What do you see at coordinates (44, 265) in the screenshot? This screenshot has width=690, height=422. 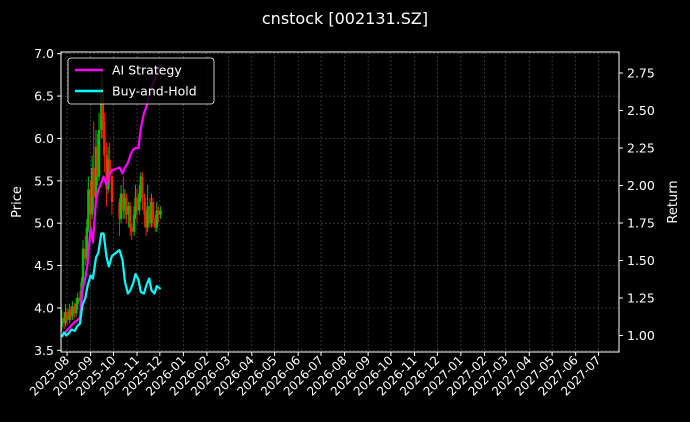 I see `left-tick-label: 4.5` at bounding box center [44, 265].